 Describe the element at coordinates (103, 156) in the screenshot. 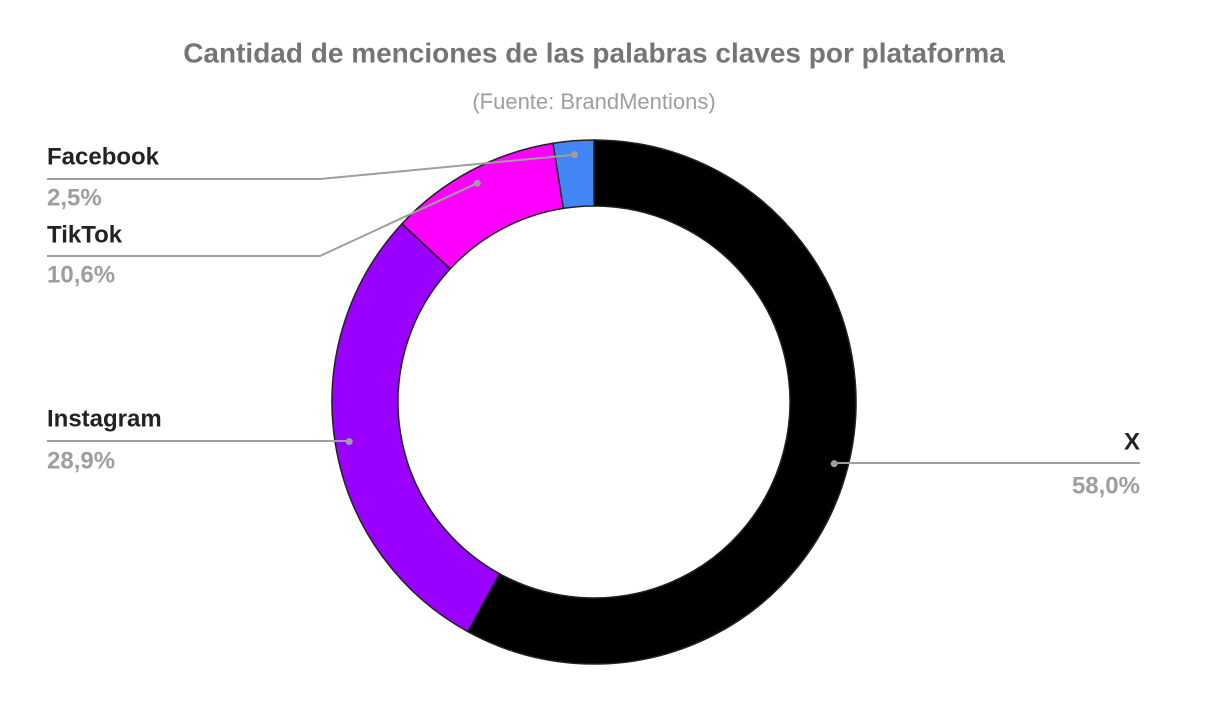

I see `slice-label: Facebook` at that location.